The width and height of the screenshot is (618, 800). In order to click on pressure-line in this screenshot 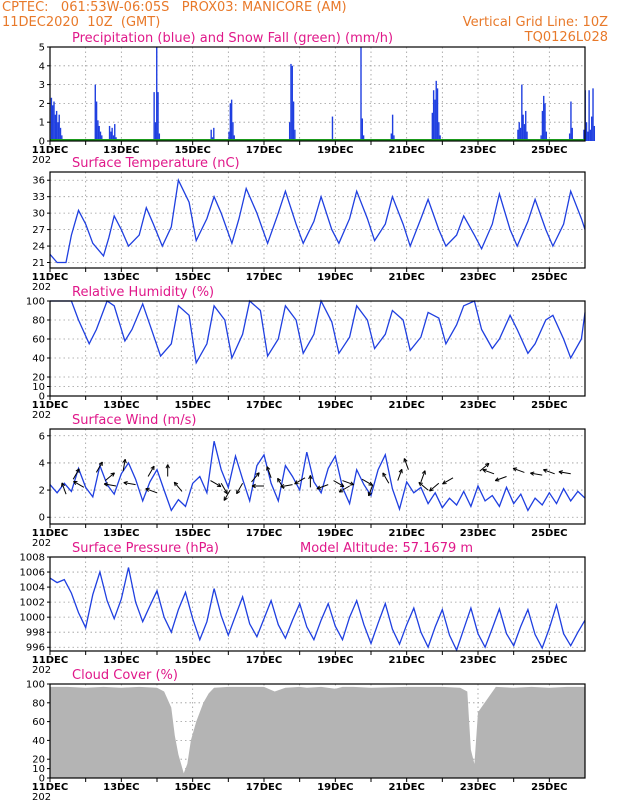, I will do `click(317, 609)`.